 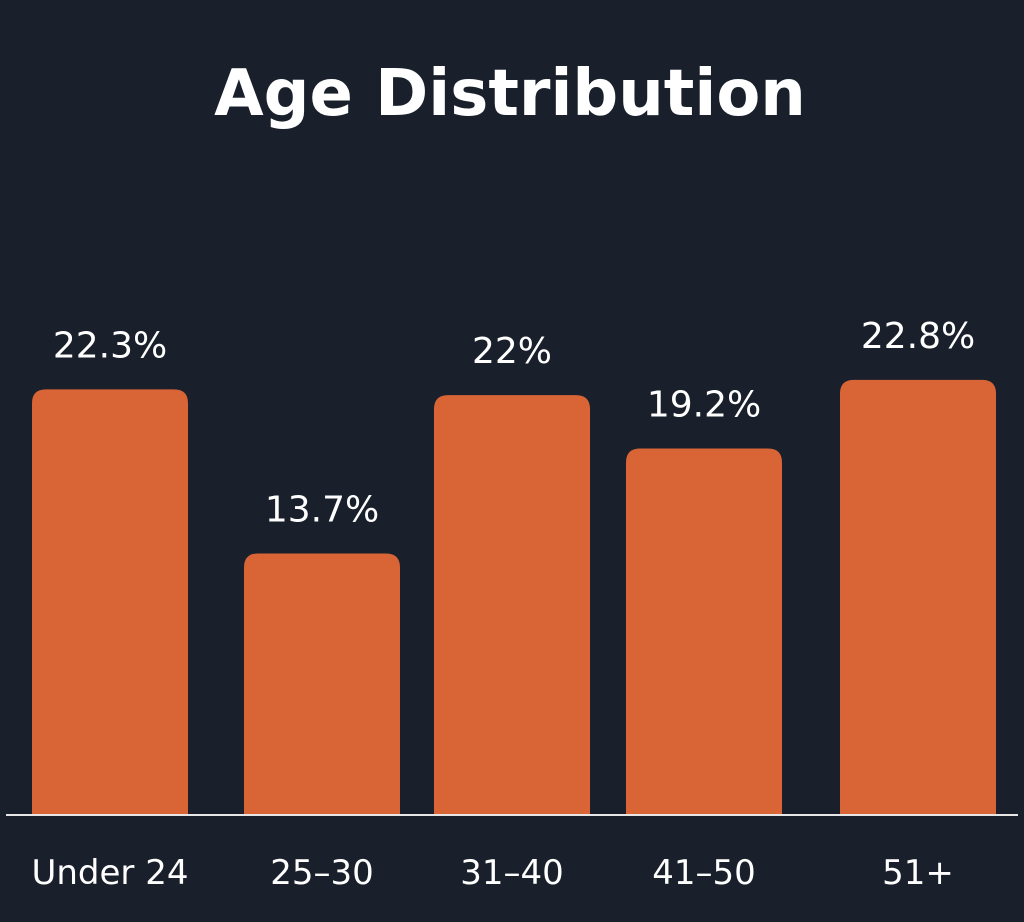 What do you see at coordinates (322, 873) in the screenshot?
I see `x-tick-label: 25–30` at bounding box center [322, 873].